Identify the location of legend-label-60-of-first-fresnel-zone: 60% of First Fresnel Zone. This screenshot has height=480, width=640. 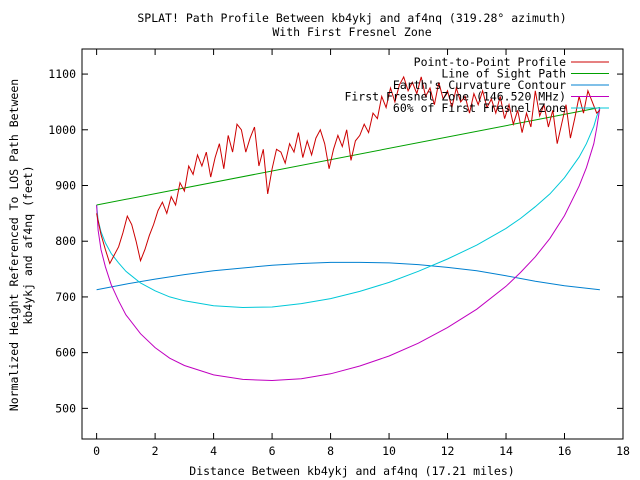
(479, 108).